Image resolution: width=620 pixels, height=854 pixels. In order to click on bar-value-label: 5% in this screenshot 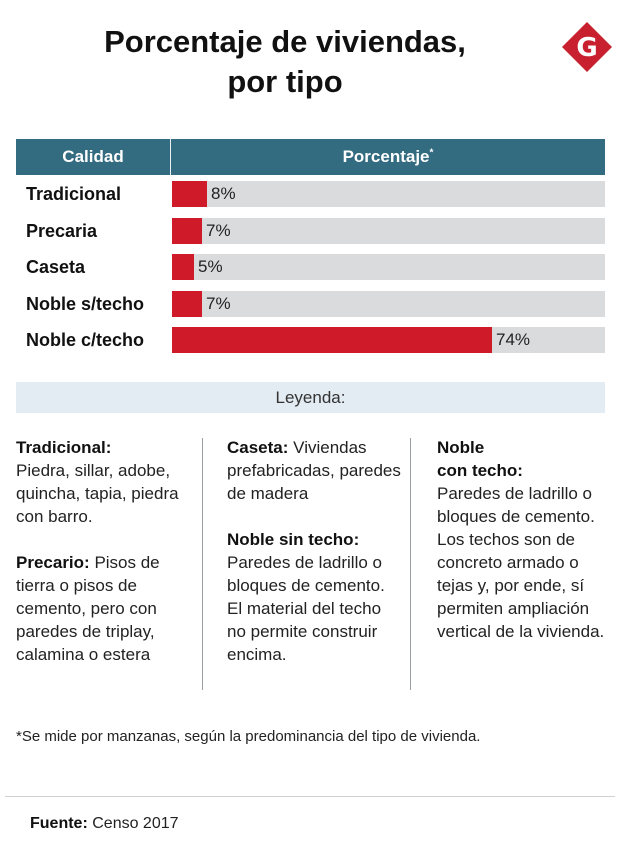, I will do `click(210, 266)`.